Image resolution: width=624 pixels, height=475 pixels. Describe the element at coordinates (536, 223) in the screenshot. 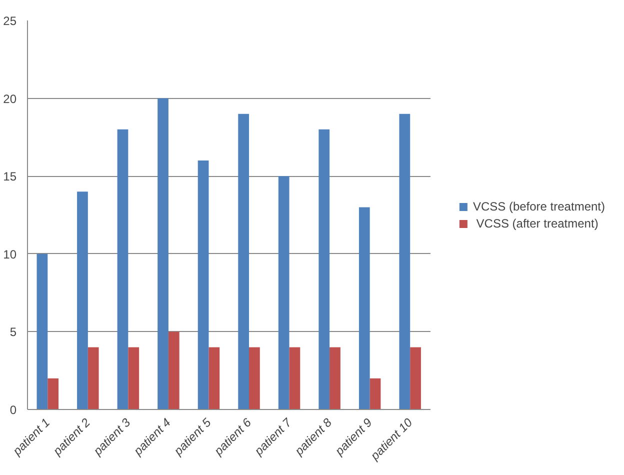

I see `legend-label: VCSS (after treatment)` at that location.